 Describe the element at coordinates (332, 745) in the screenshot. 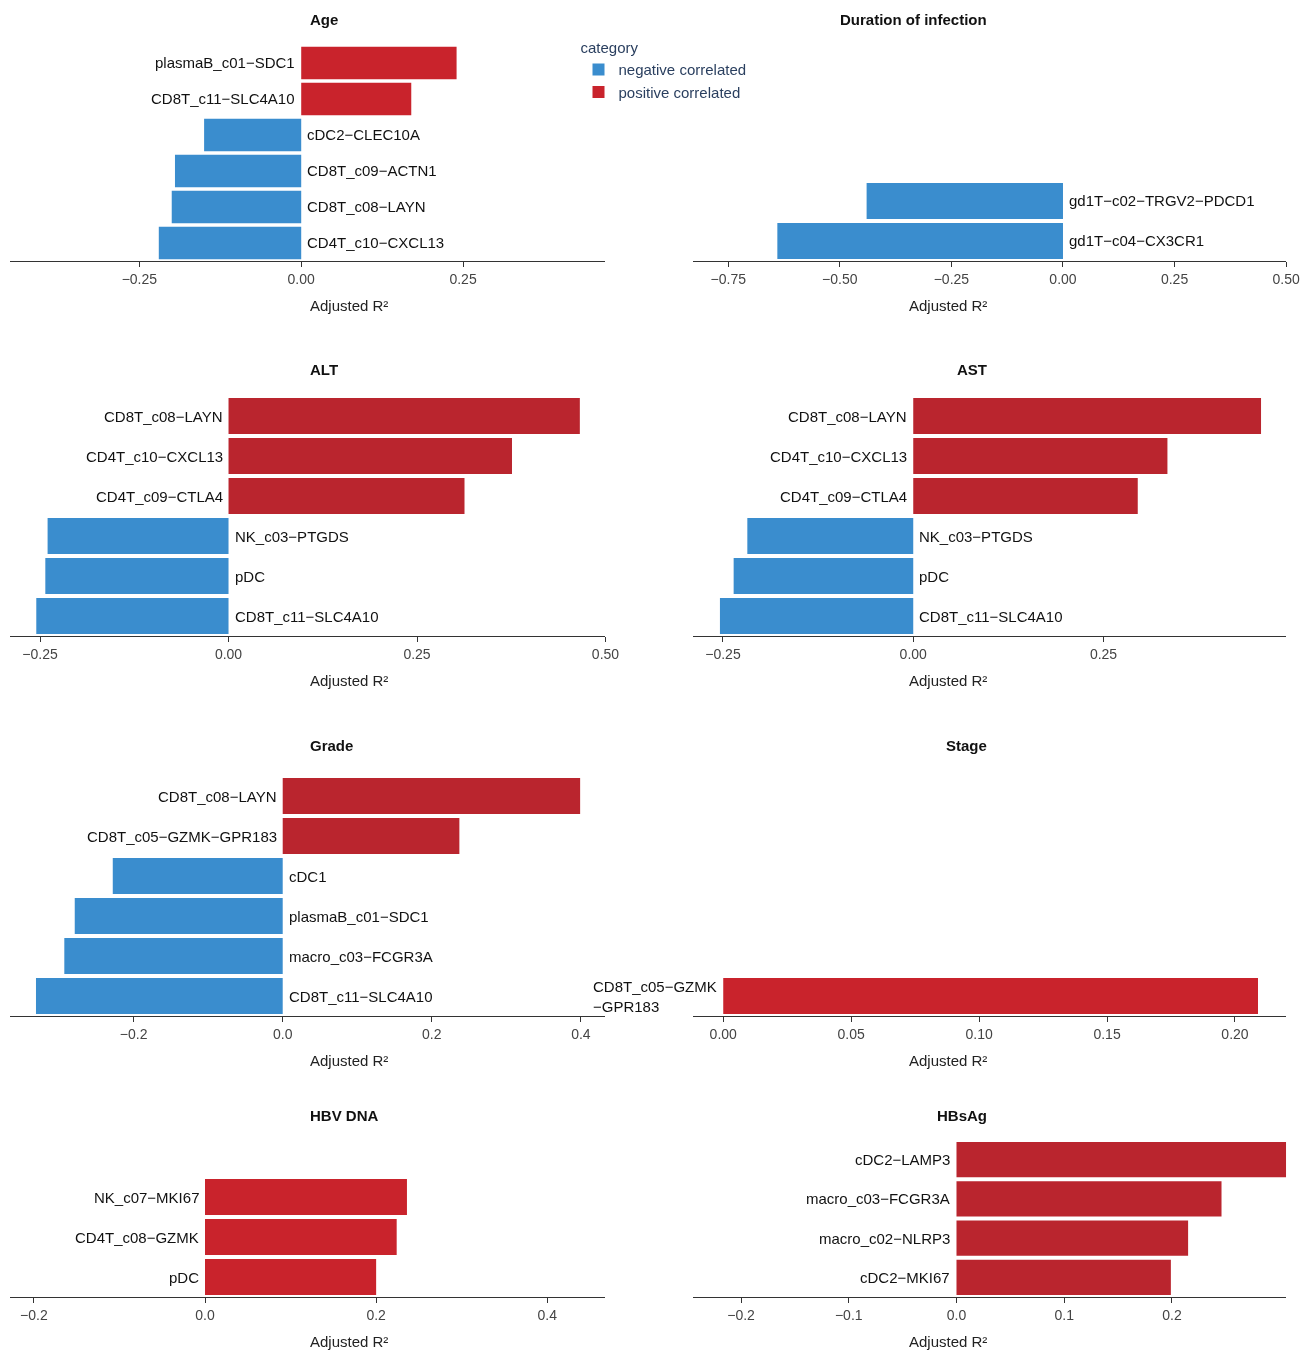

I see `chart-title: Grade` at that location.